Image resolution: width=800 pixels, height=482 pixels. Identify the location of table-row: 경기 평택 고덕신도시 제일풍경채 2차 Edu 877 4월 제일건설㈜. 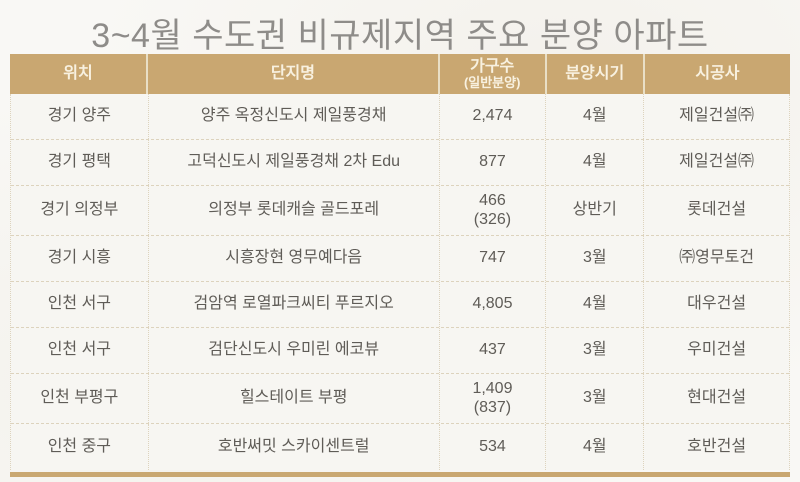
(400, 163).